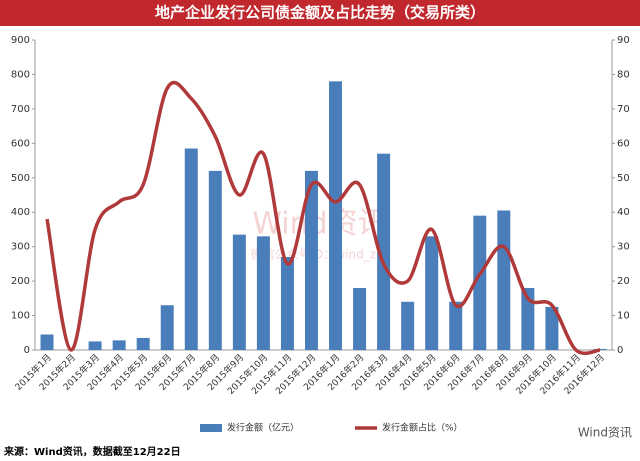  I want to click on watermark-sub: 微信公众号ID：wind_zxs, so click(320, 255).